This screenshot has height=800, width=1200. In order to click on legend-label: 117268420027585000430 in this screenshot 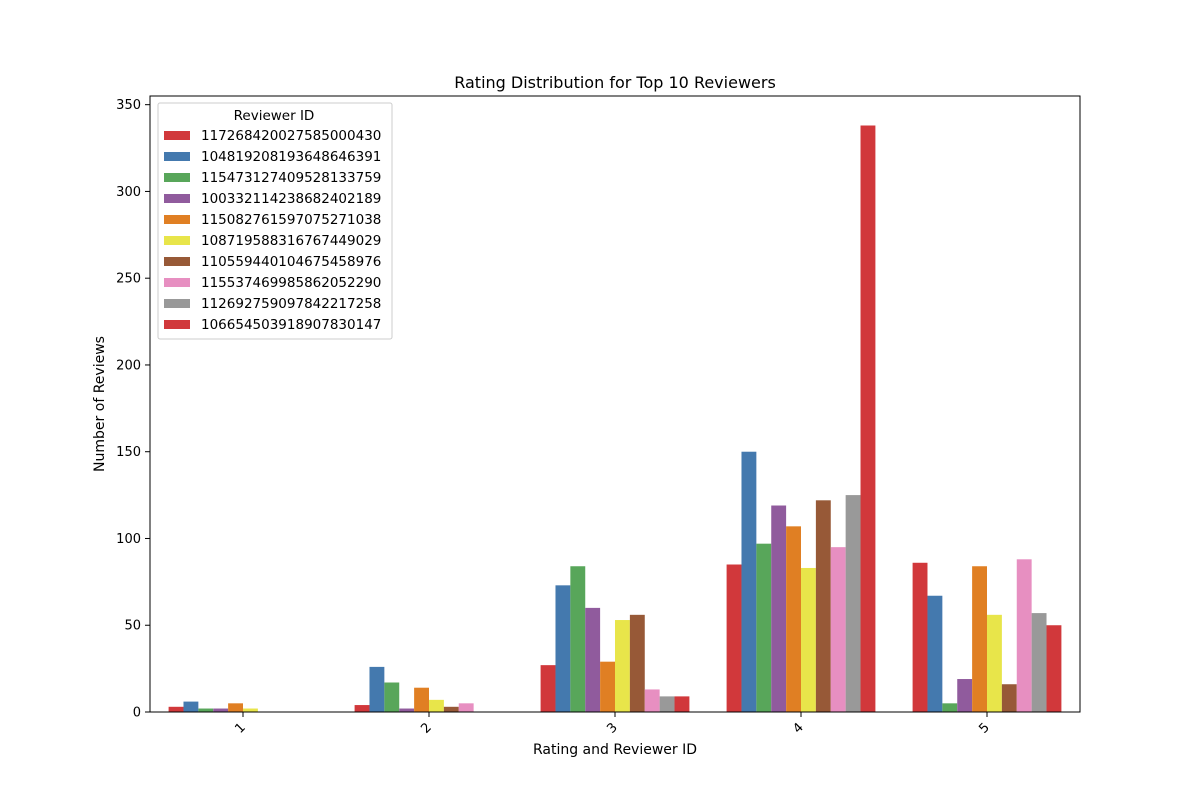, I will do `click(291, 136)`.